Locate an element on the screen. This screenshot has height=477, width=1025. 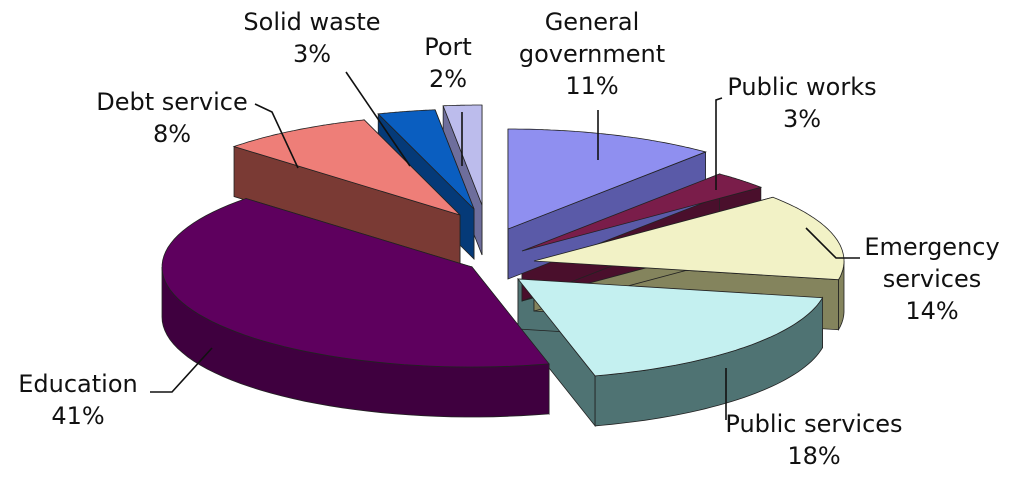
slice-name-label-1: Public works is located at coordinates (801, 87).